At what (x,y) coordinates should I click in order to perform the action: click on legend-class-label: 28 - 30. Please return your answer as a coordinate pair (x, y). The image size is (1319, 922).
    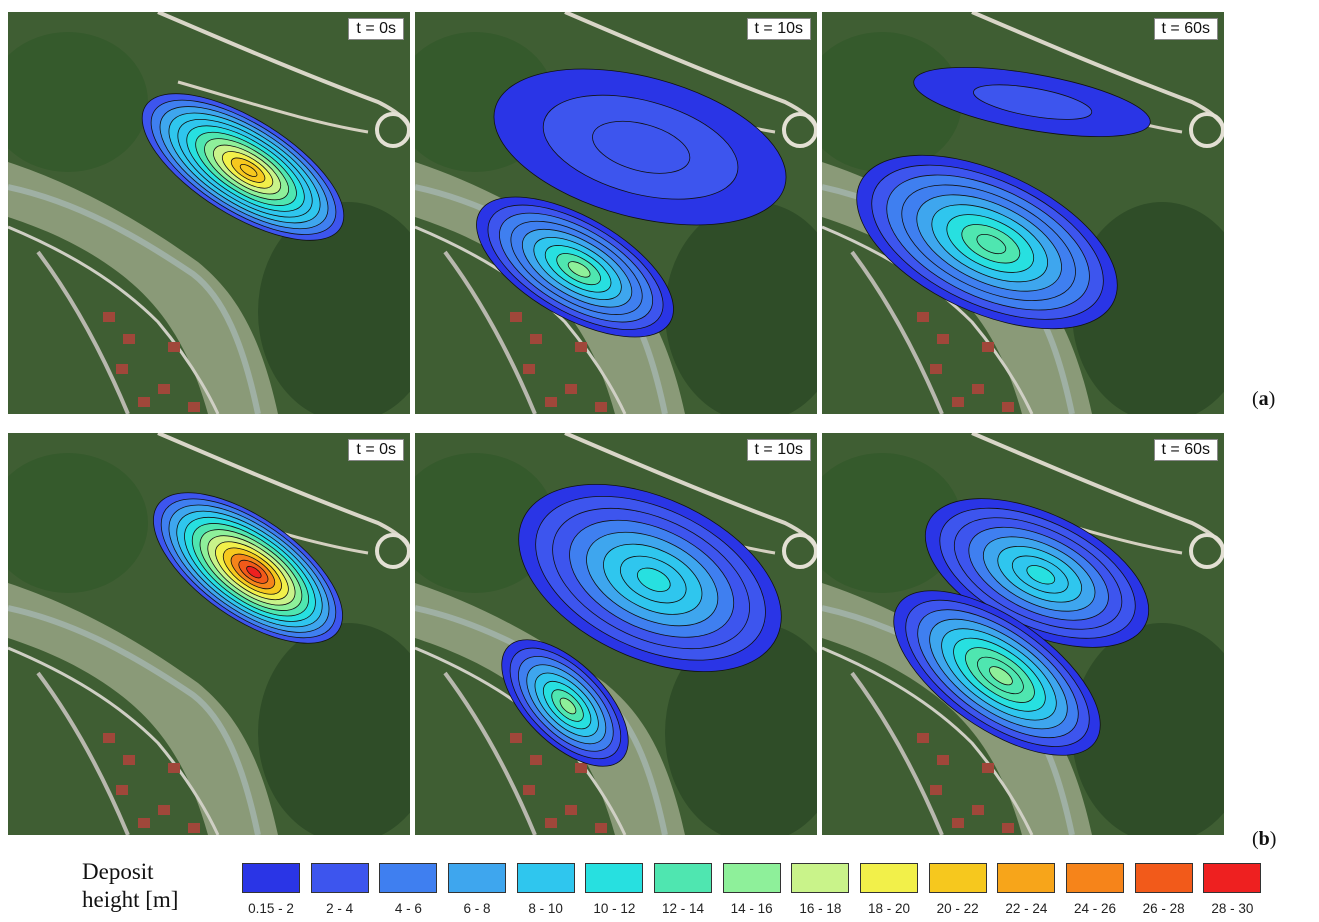
    Looking at the image, I should click on (1232, 908).